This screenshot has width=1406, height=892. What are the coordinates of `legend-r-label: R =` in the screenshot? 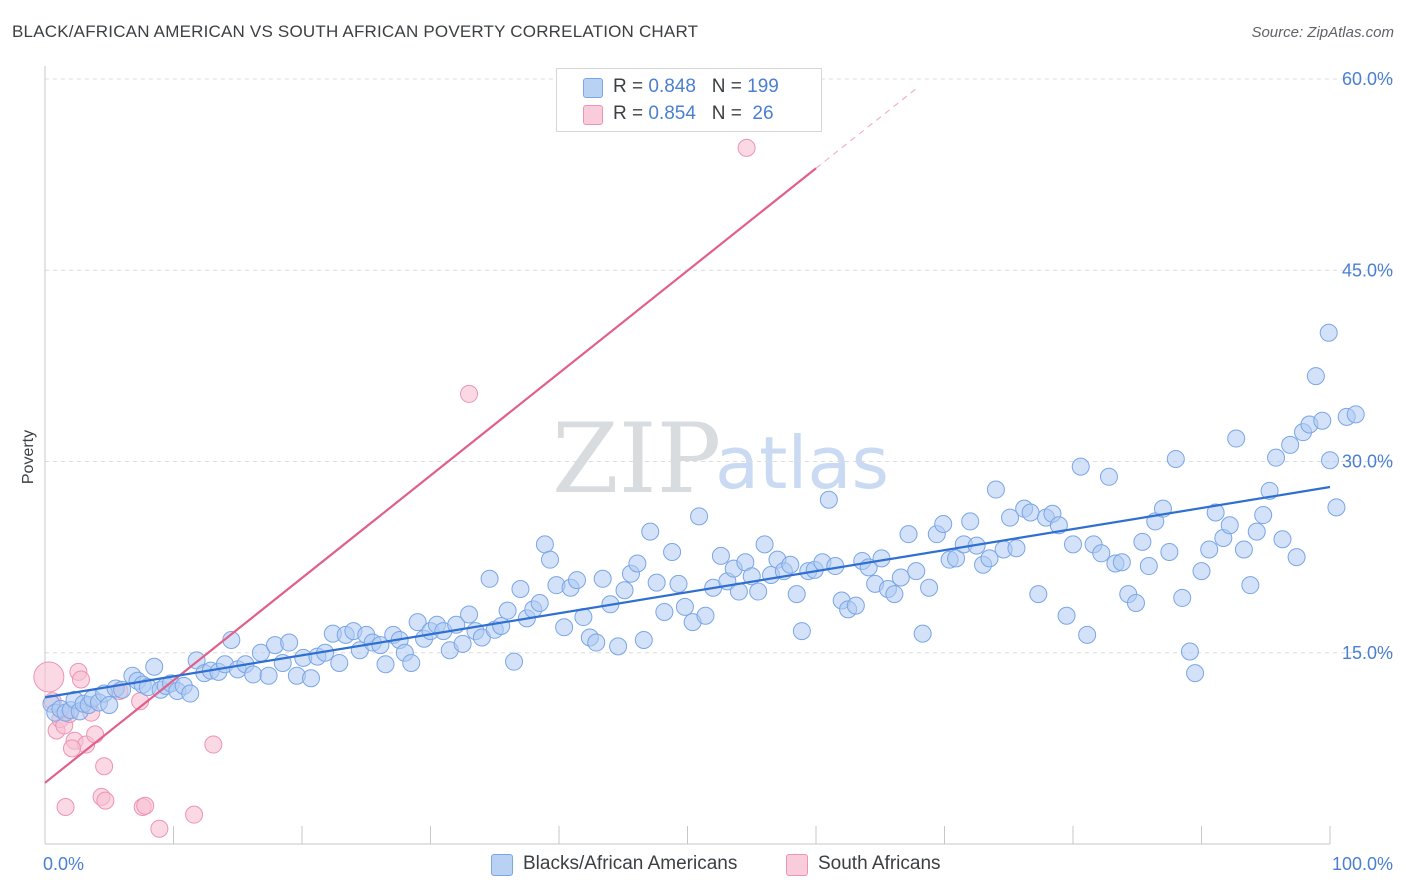 It's located at (631, 86).